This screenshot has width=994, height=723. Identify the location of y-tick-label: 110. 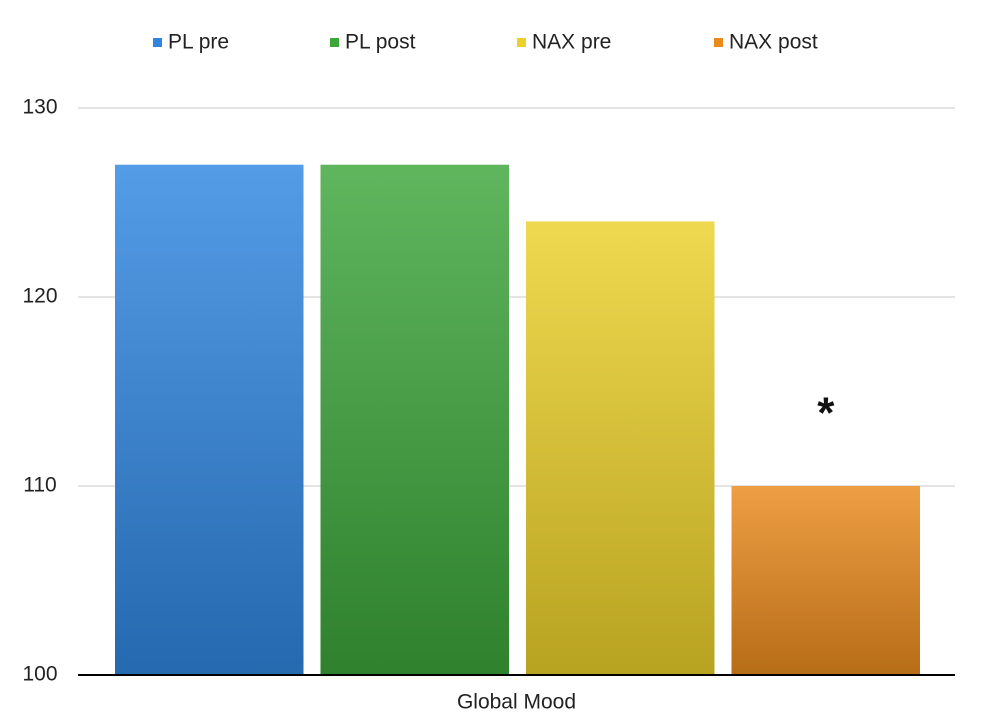
(39, 485).